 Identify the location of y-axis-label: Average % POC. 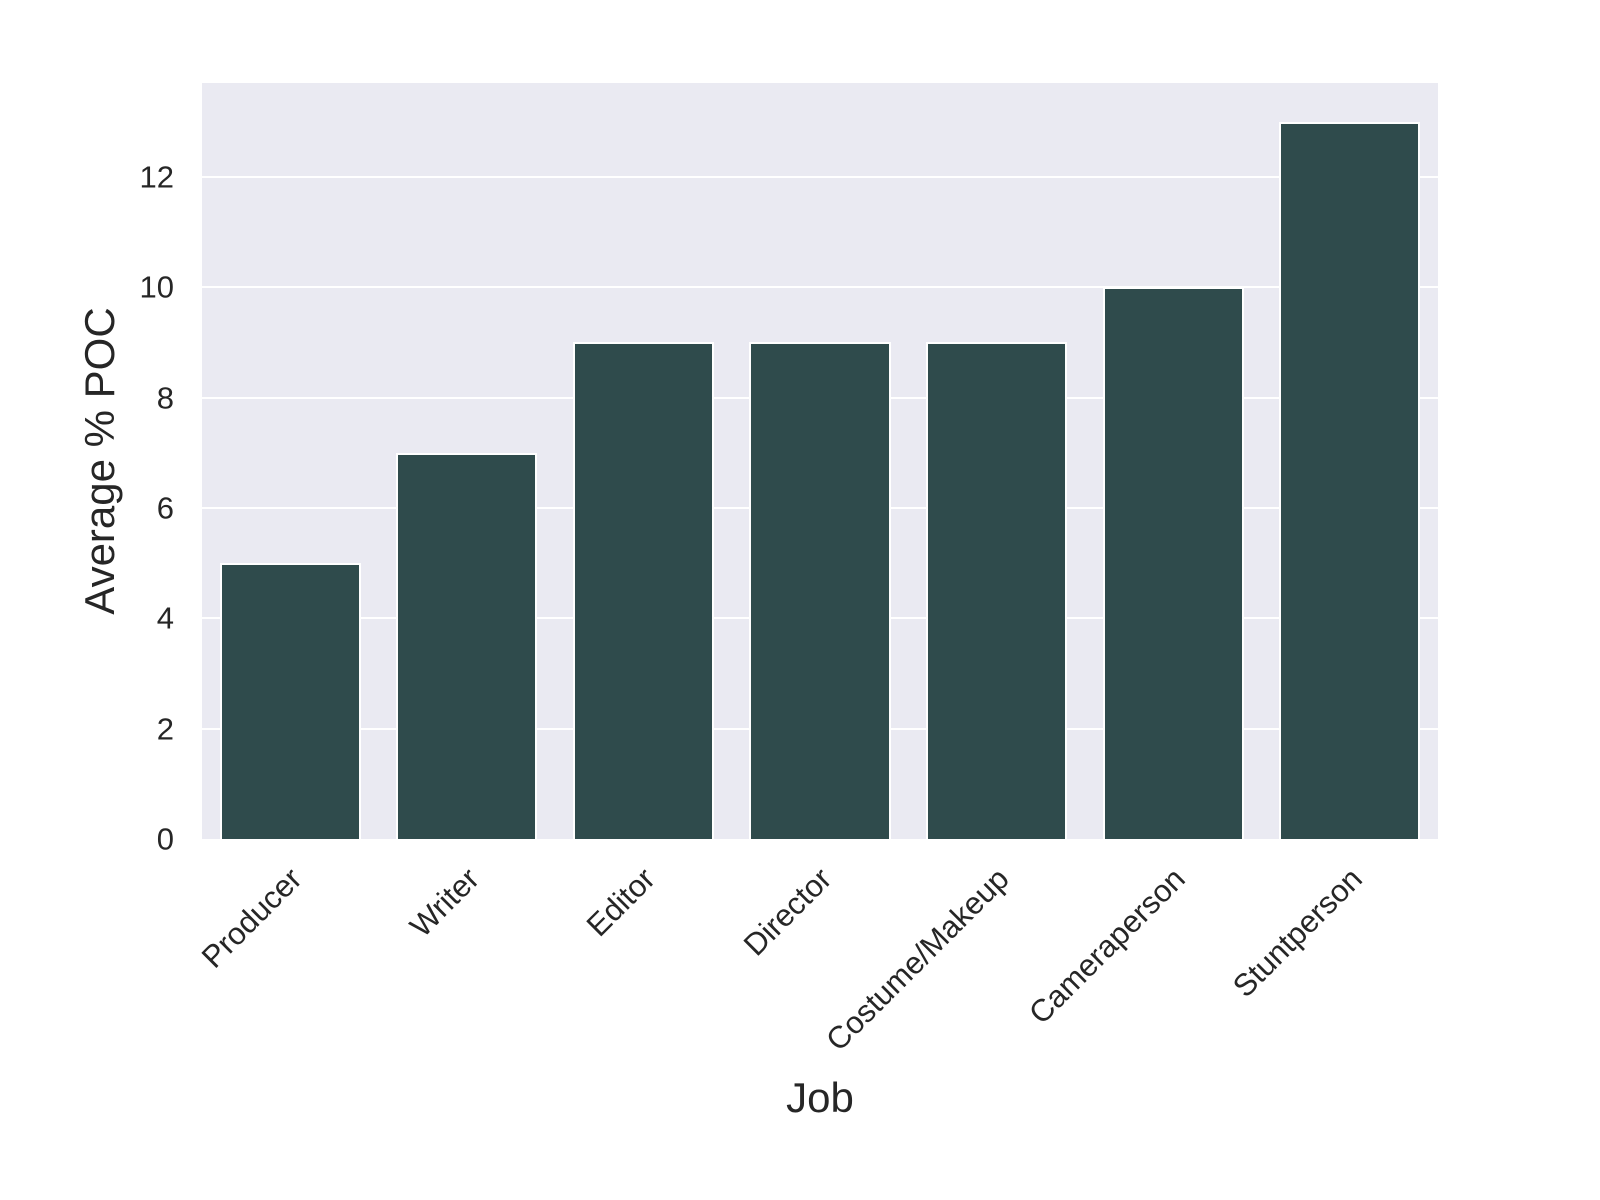
(99, 461).